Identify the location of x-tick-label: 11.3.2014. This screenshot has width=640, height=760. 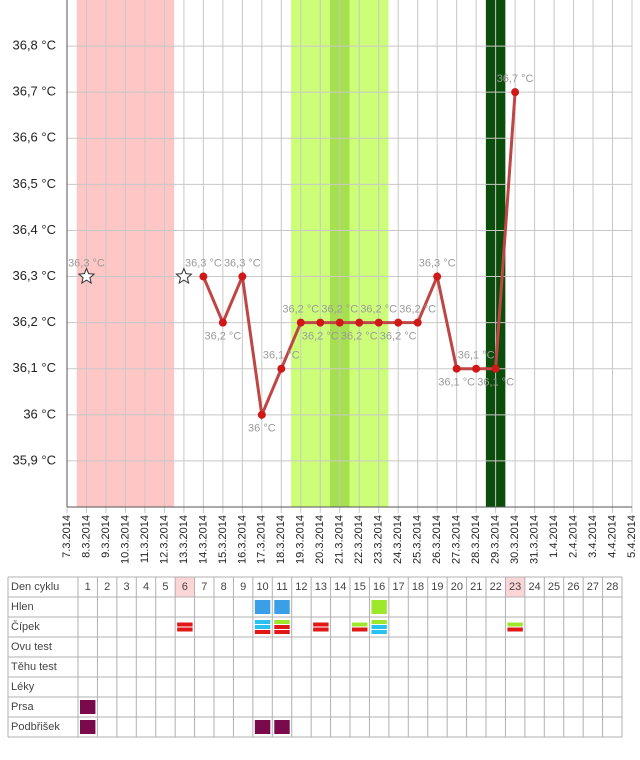
(145, 539).